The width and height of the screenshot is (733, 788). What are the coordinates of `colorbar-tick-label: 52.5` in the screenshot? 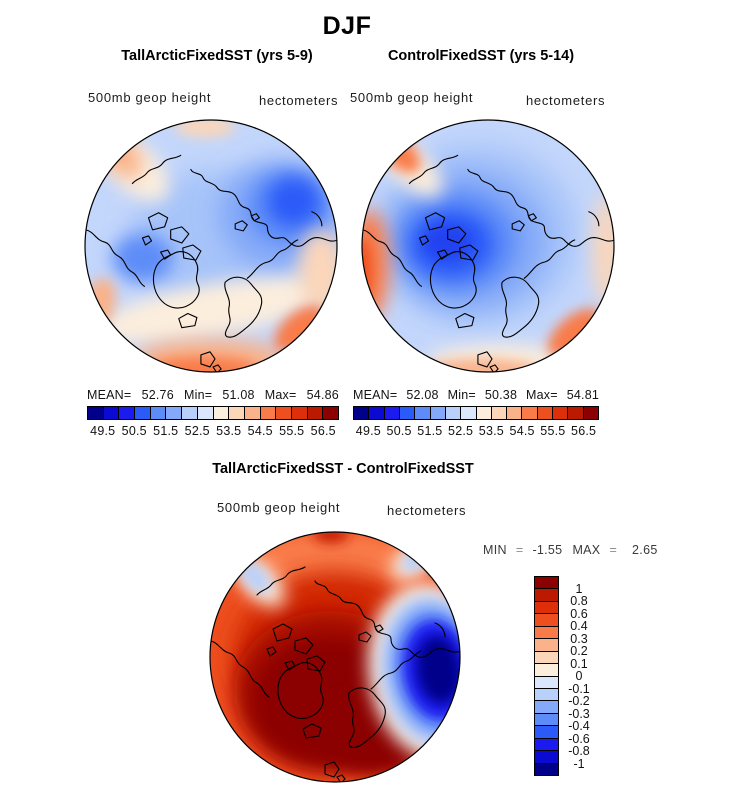 It's located at (461, 431).